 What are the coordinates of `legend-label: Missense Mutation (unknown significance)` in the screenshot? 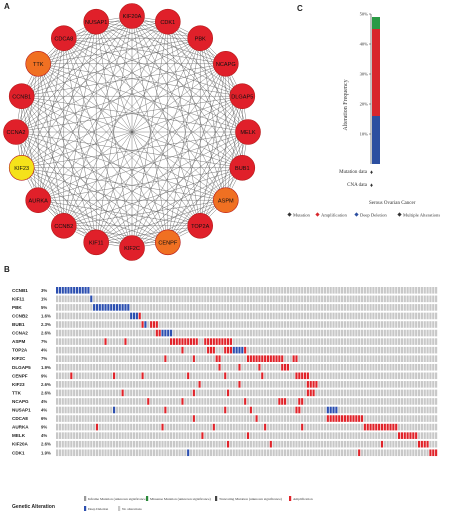 It's located at (181, 499).